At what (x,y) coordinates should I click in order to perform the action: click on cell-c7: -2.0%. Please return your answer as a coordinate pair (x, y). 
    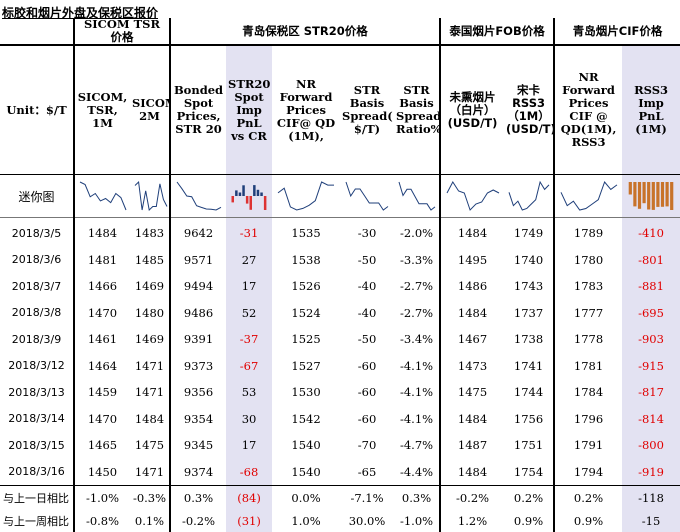
    Looking at the image, I should click on (416, 233).